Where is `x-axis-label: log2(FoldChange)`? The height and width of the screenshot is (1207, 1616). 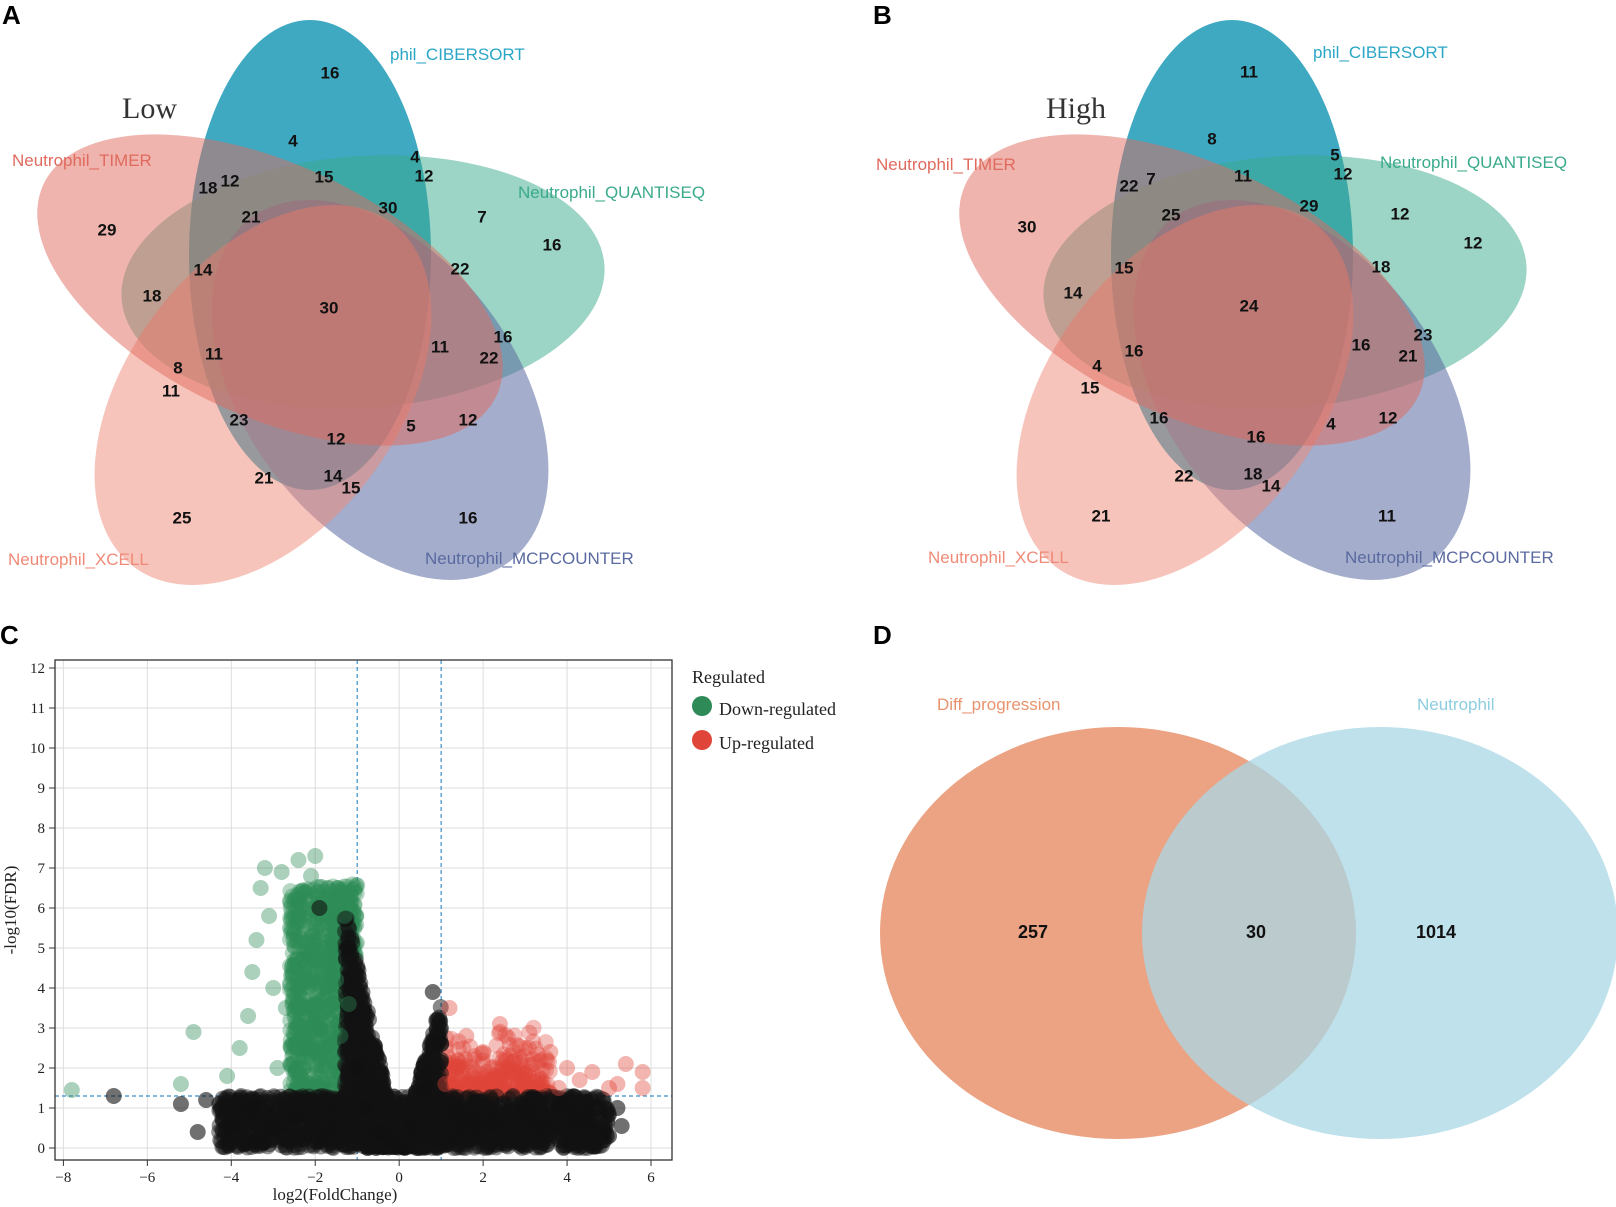
x-axis-label: log2(FoldChange) is located at coordinates (335, 1194).